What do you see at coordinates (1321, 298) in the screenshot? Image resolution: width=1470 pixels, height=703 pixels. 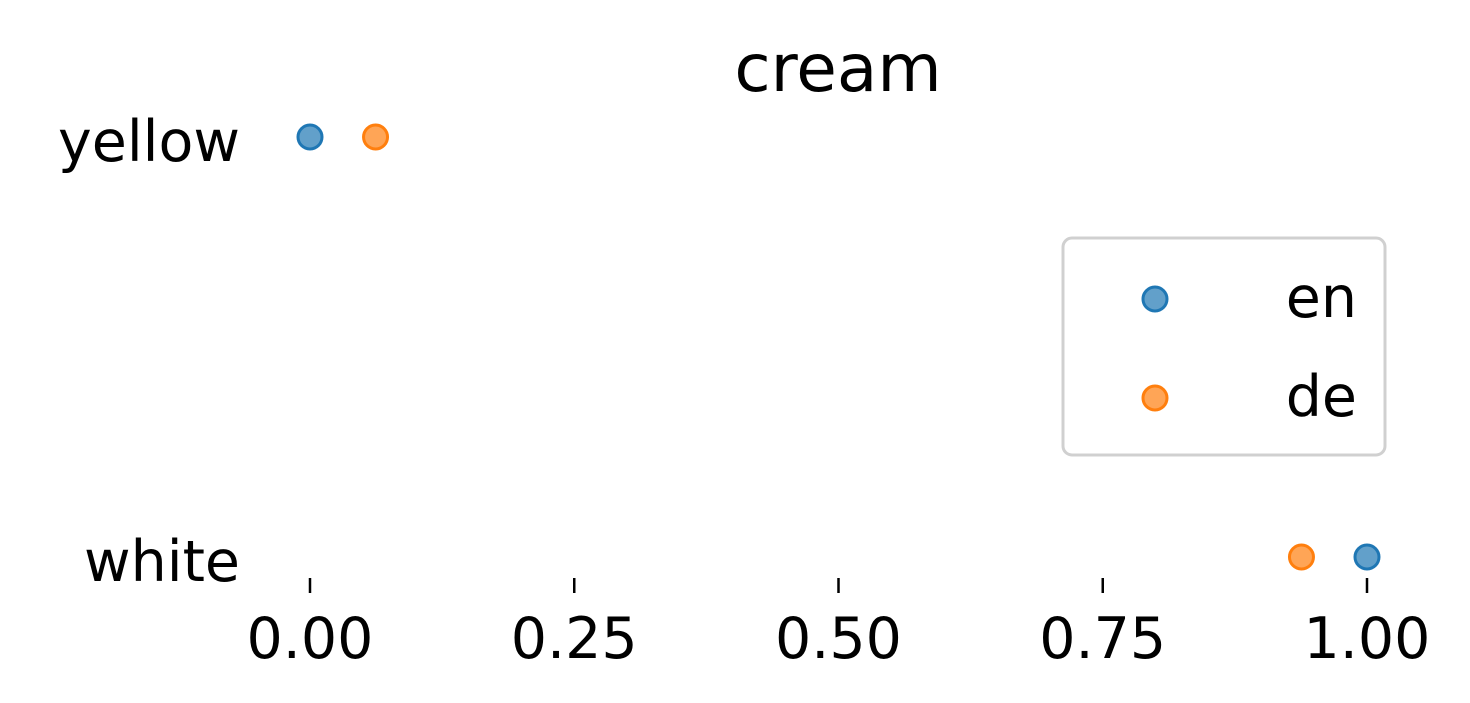 I see `legend-label-en: en` at bounding box center [1321, 298].